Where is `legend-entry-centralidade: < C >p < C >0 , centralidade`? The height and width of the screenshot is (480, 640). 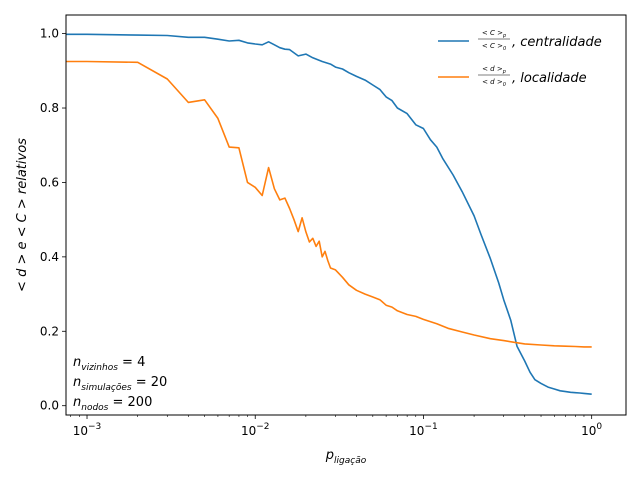 legend-entry-centralidade: < C >p < C >0 , centralidade is located at coordinates (520, 40).